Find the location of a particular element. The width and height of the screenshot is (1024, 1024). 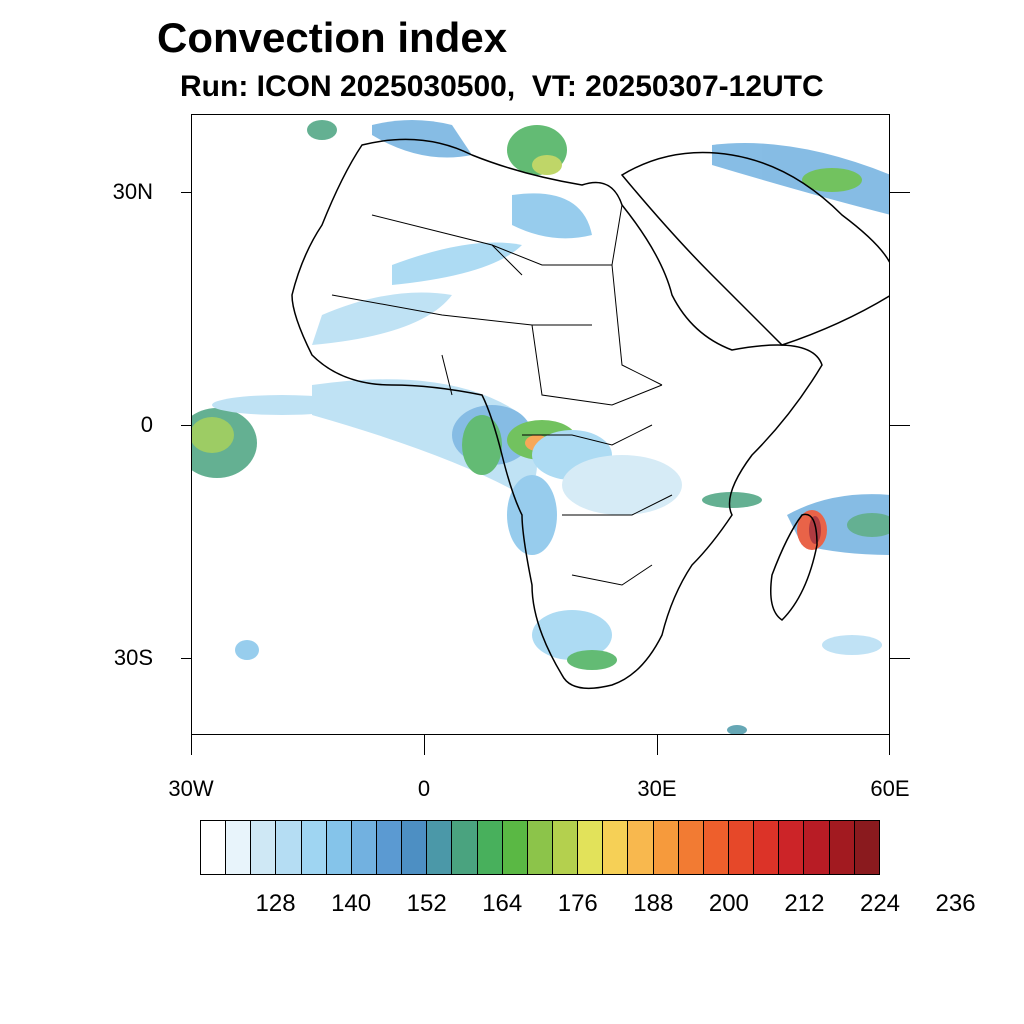

tick-30s is located at coordinates (186, 658).